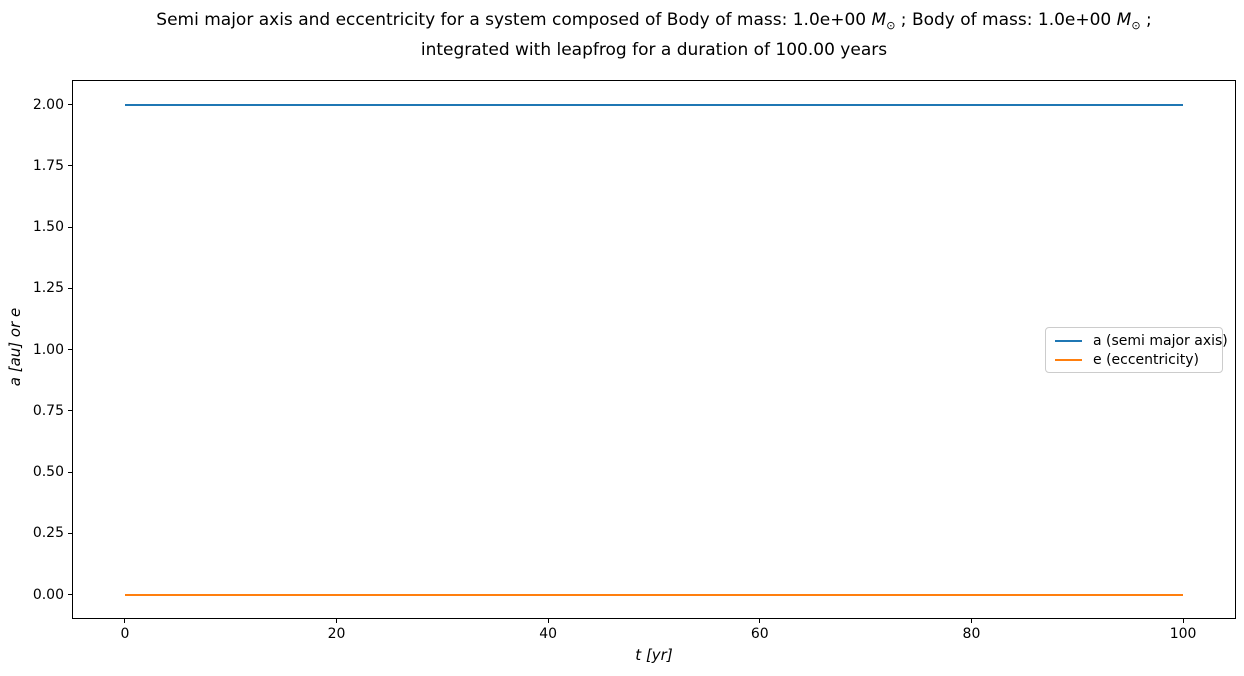  What do you see at coordinates (48, 533) in the screenshot?
I see `y-tick-label: 0.25` at bounding box center [48, 533].